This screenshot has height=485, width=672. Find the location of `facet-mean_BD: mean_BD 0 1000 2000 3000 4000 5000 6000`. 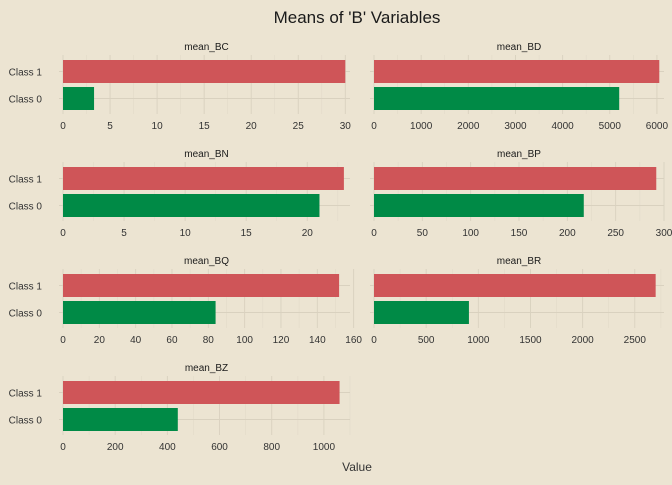

facet-mean_BD: mean_BD 0 1000 2000 3000 4000 5000 6000 is located at coordinates (519, 87).